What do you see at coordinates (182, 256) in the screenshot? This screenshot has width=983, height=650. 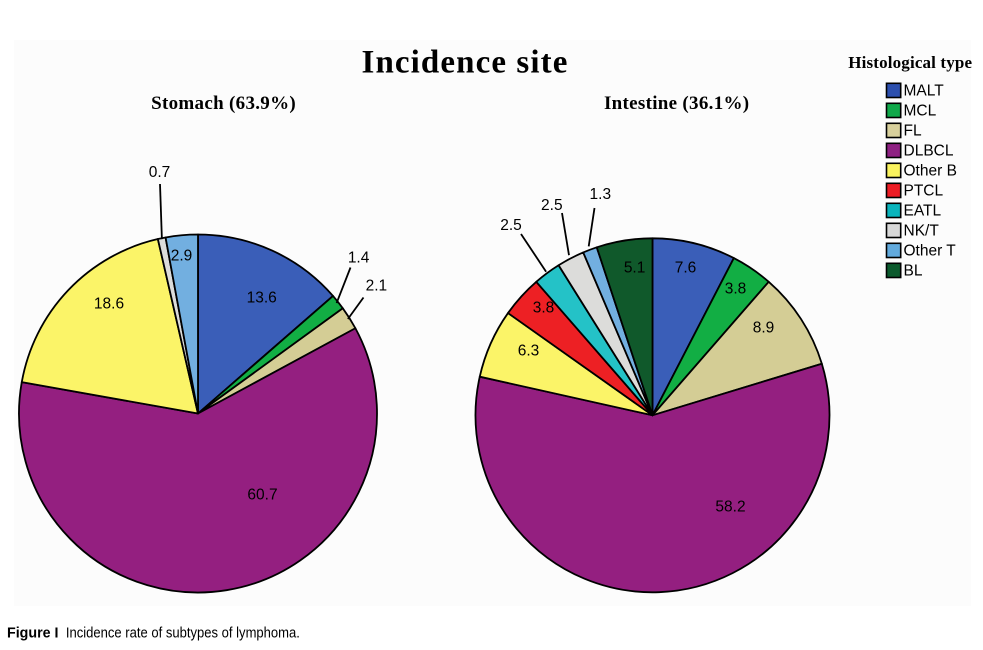 I see `svg-text: 2.9` at bounding box center [182, 256].